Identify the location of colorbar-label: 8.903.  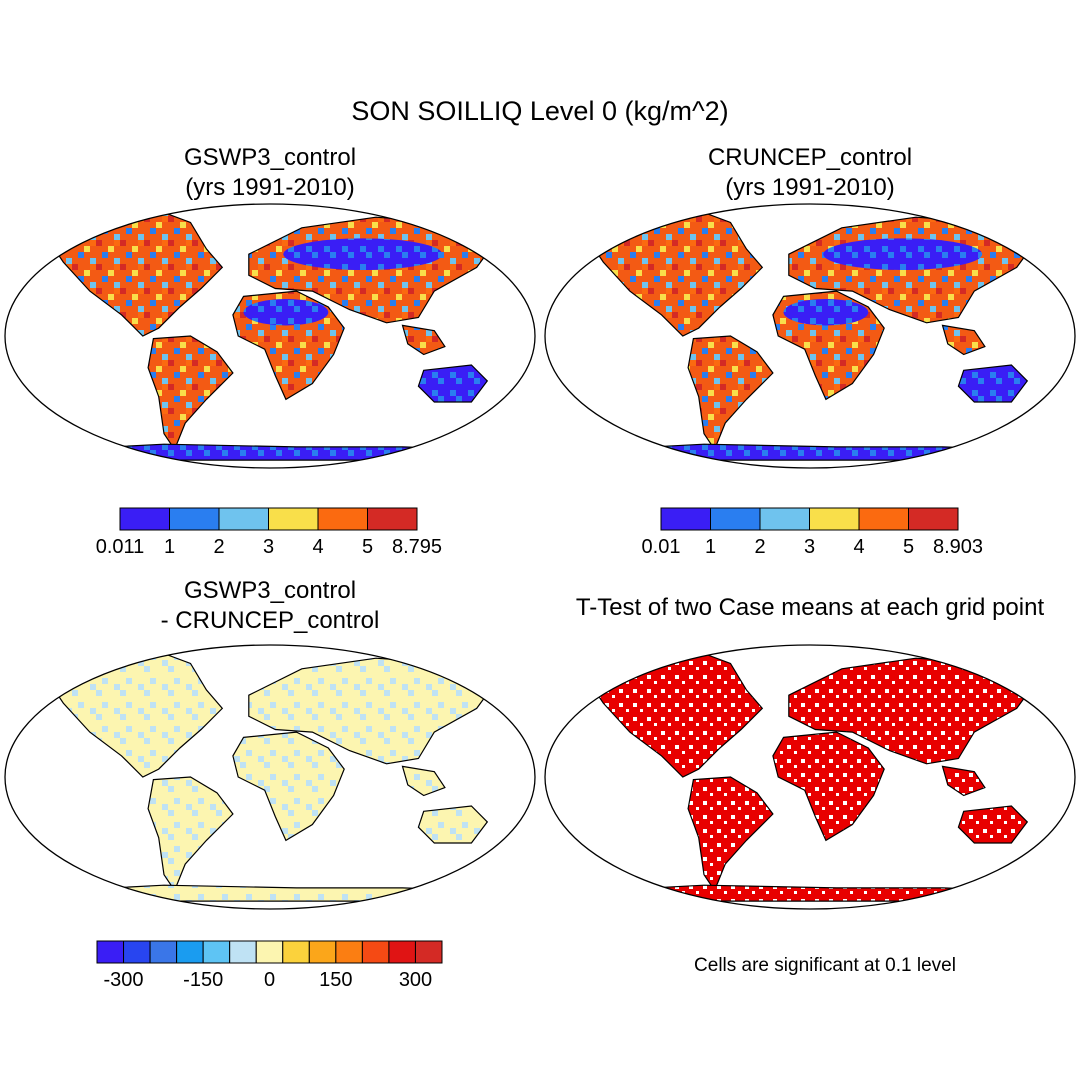
(958, 547).